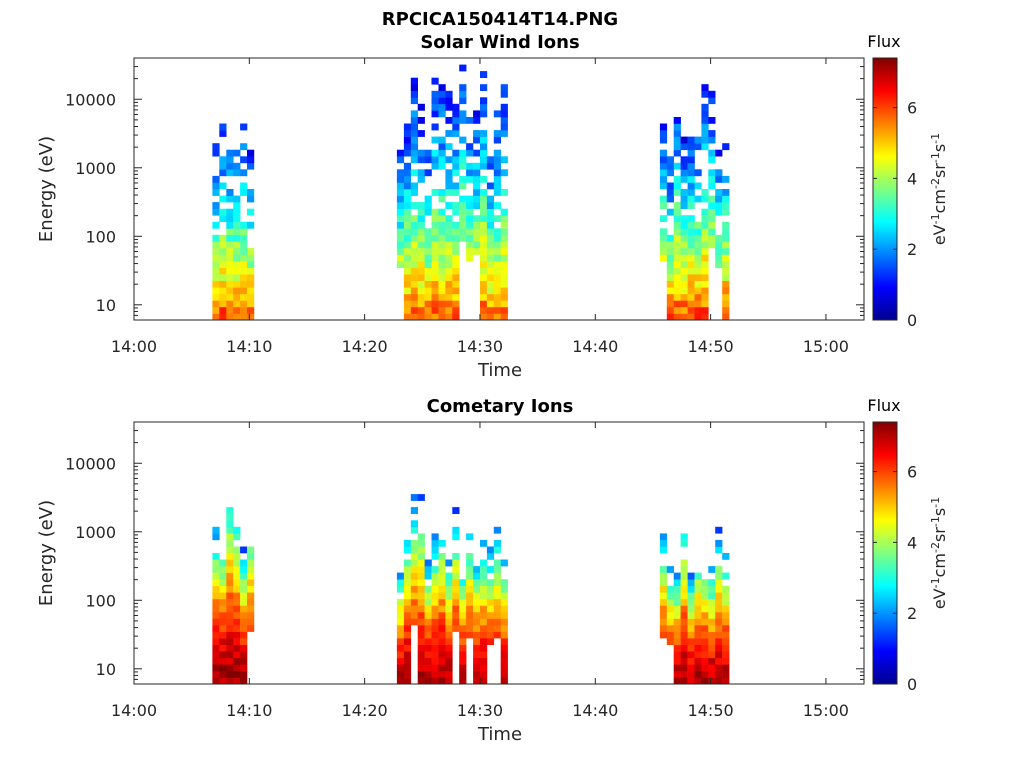  What do you see at coordinates (595, 710) in the screenshot?
I see `x-tick-label: 14:40` at bounding box center [595, 710].